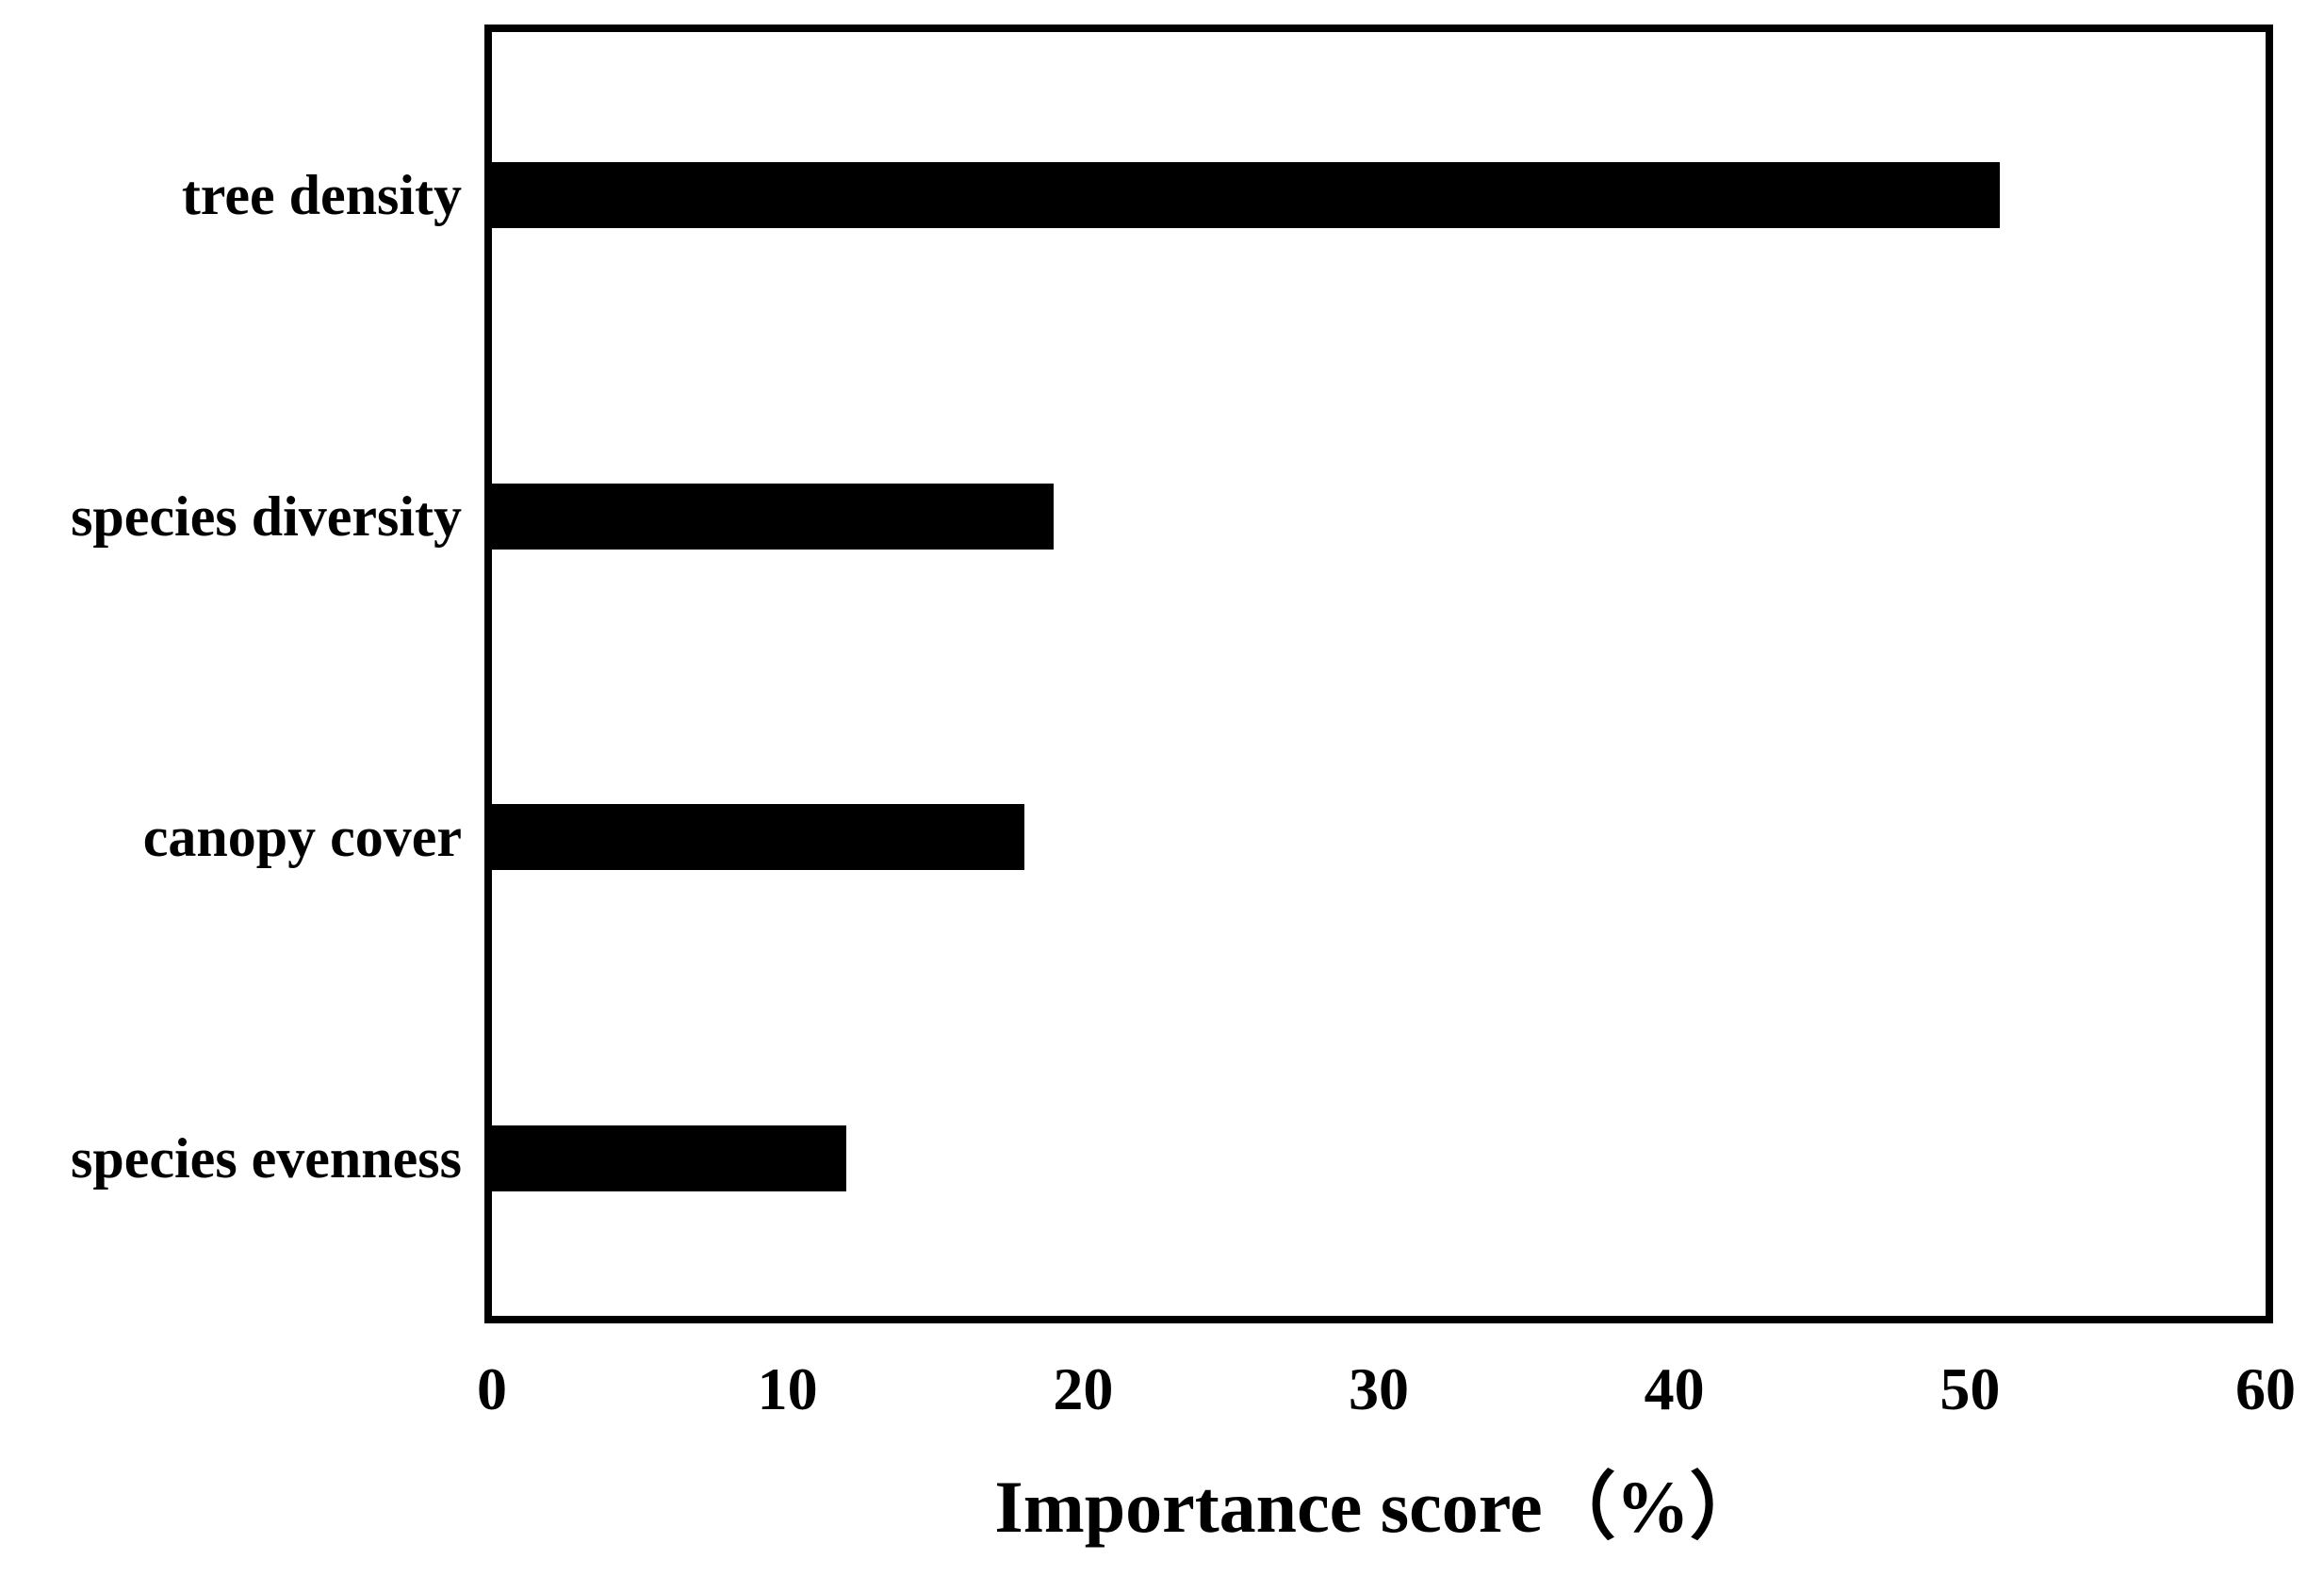 The width and height of the screenshot is (2324, 1576). I want to click on x-tick-label-60: 60, so click(2265, 1388).